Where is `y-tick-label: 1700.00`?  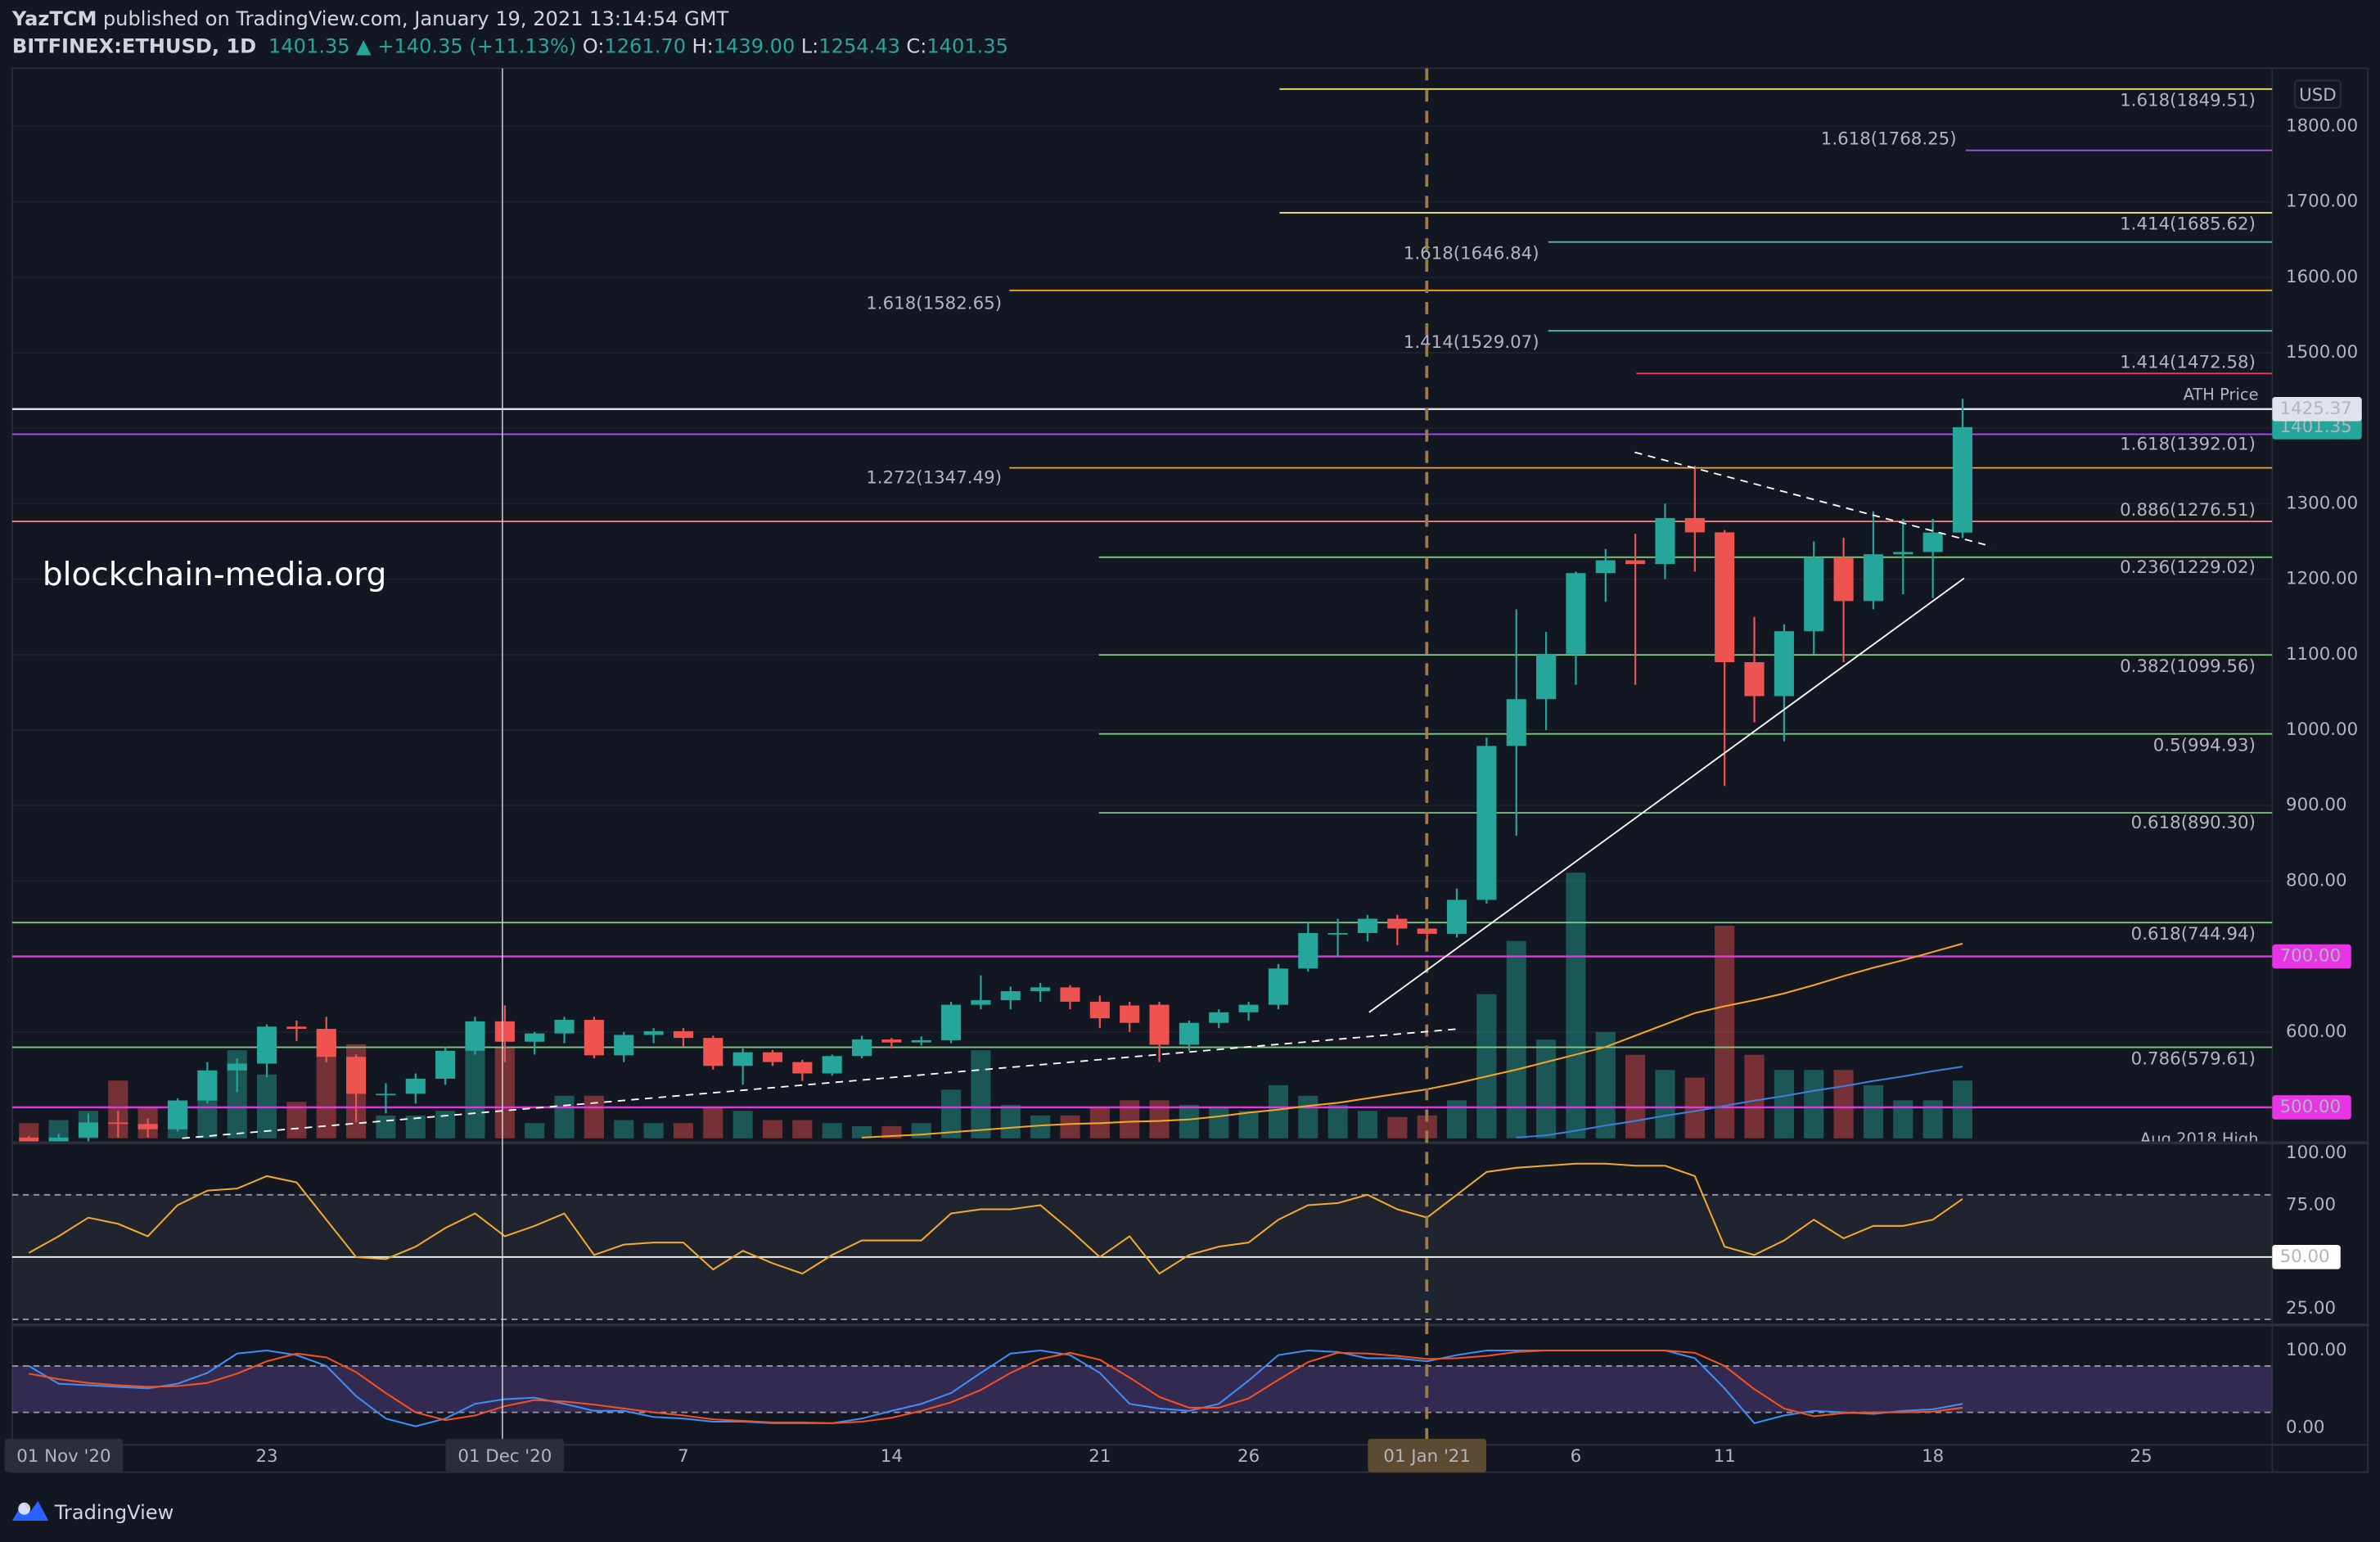 y-tick-label: 1700.00 is located at coordinates (2322, 202).